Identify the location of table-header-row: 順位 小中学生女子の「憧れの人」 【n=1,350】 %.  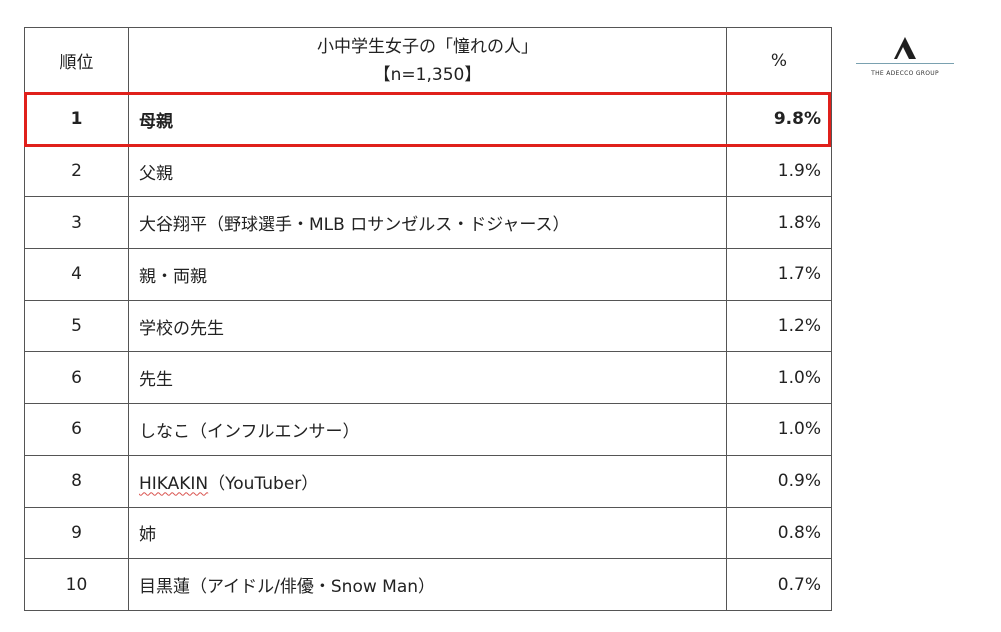
(428, 60).